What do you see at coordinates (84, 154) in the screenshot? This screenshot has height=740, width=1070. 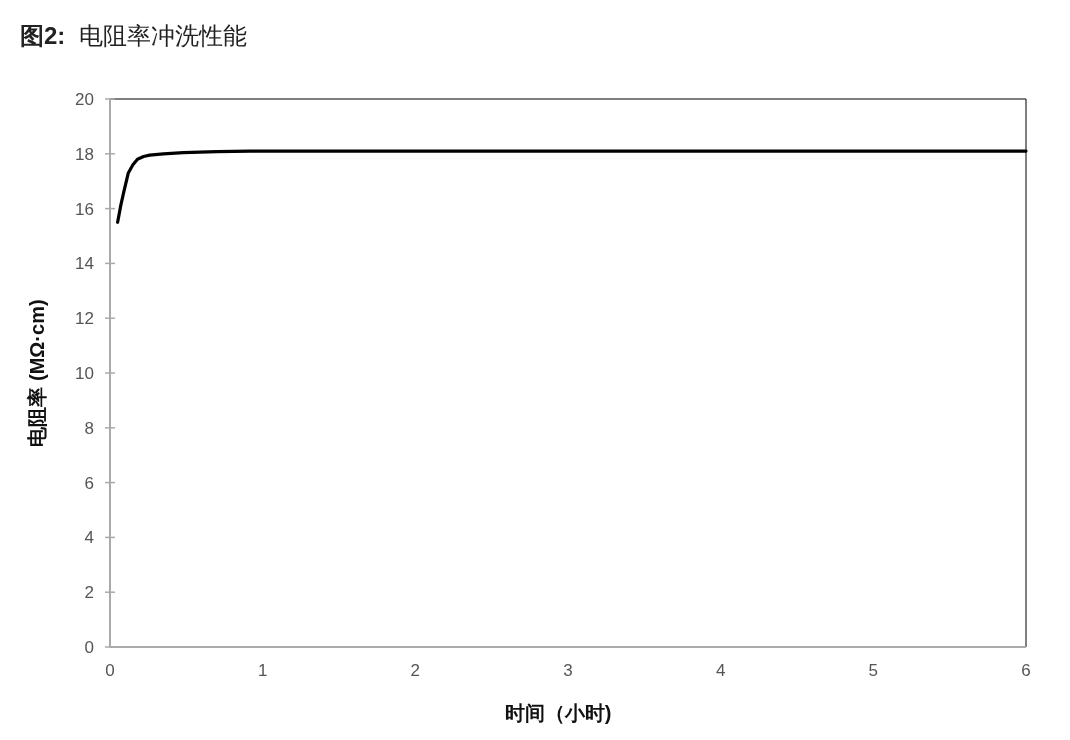 I see `y-tick-label: 18` at bounding box center [84, 154].